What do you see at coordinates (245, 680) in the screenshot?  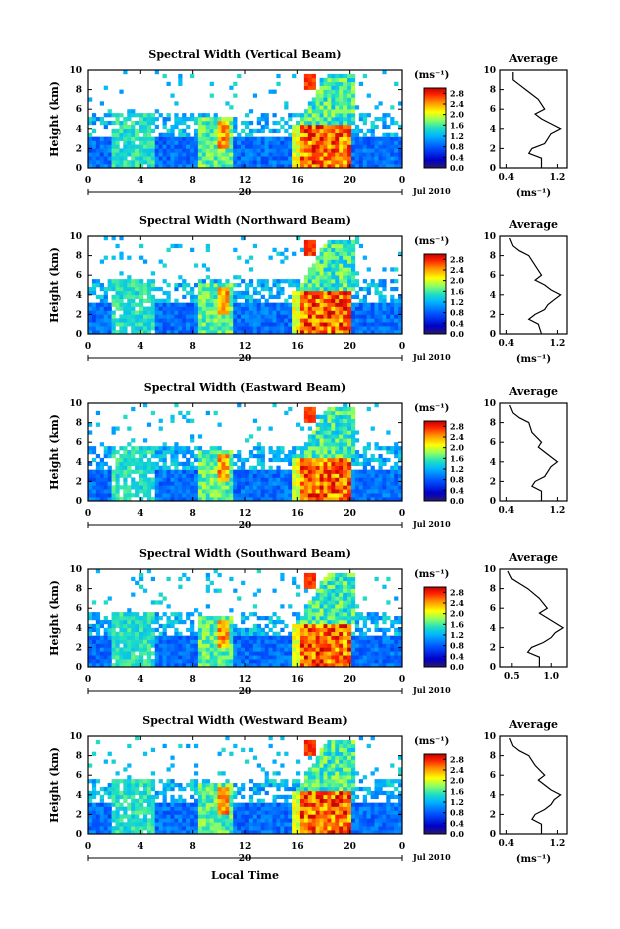 I see `x-tick-label: 12` at bounding box center [245, 680].